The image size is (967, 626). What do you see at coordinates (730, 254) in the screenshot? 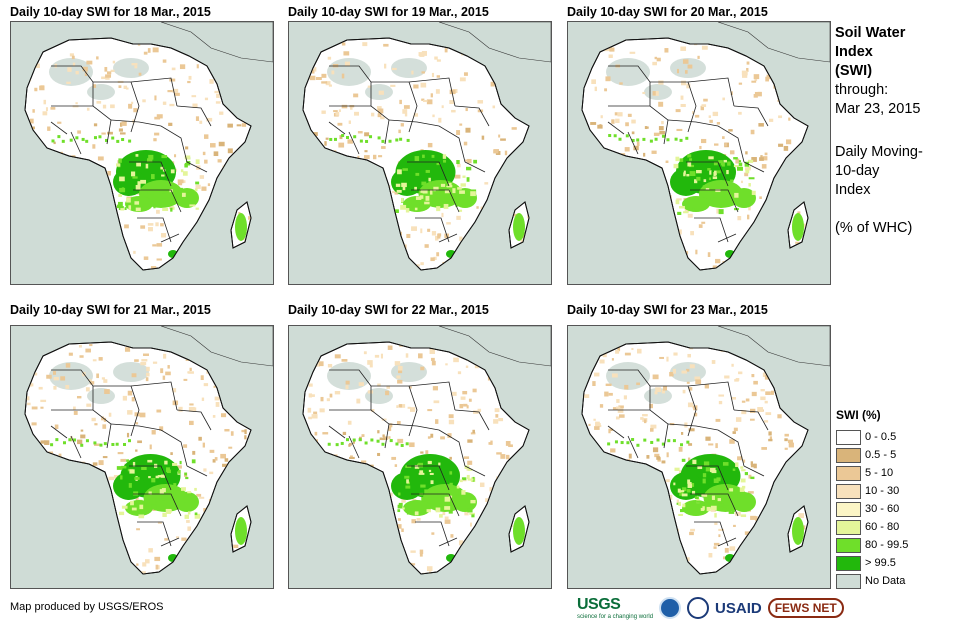
I see `wet-area` at bounding box center [730, 254].